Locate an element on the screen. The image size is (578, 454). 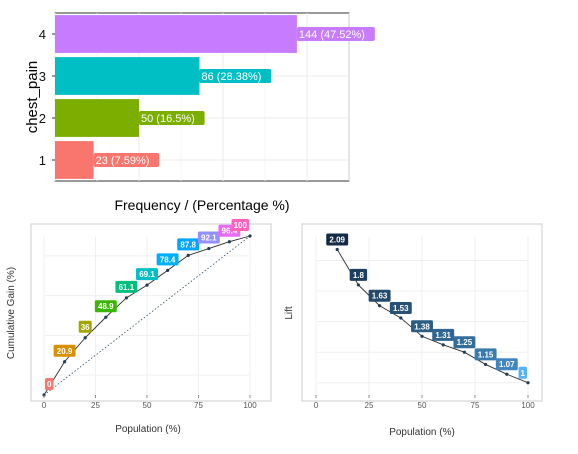
data-label: 1.15 is located at coordinates (486, 354).